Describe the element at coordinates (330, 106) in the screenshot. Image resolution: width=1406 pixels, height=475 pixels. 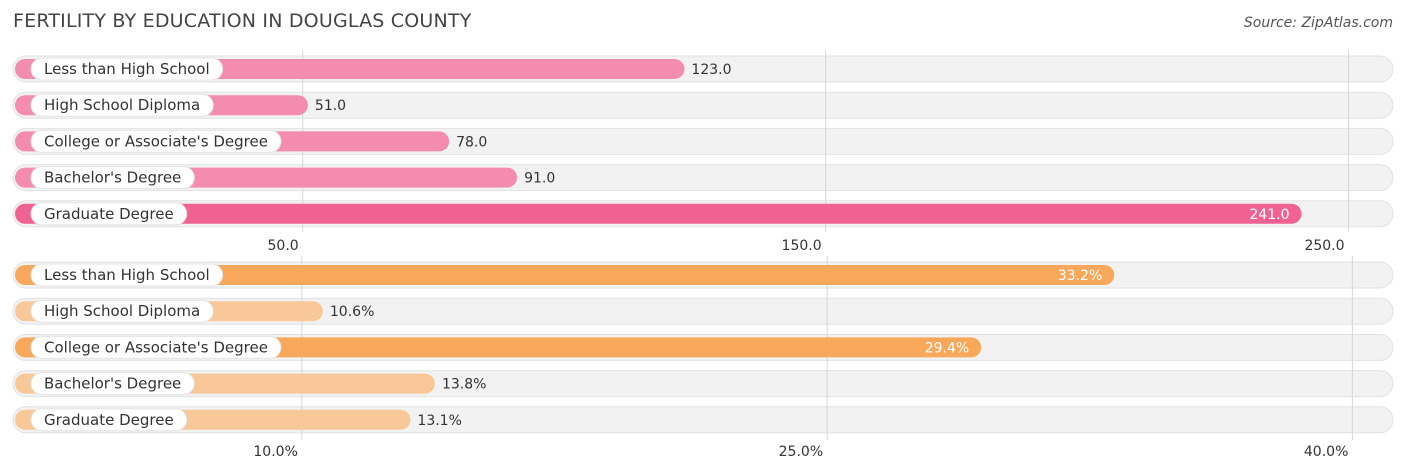
I see `value-label: 51.0` at that location.